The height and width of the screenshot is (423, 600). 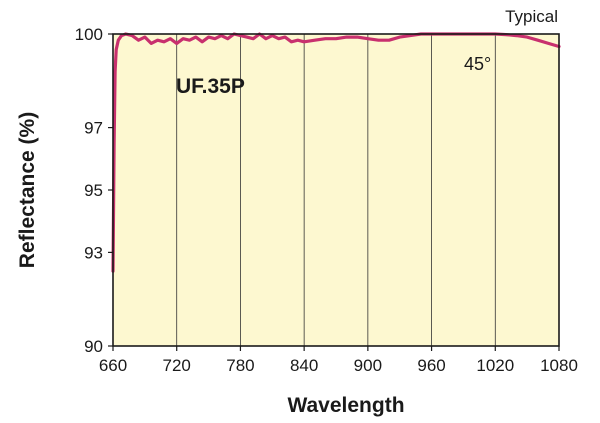 I want to click on y-tick-label: 100, so click(x=89, y=34).